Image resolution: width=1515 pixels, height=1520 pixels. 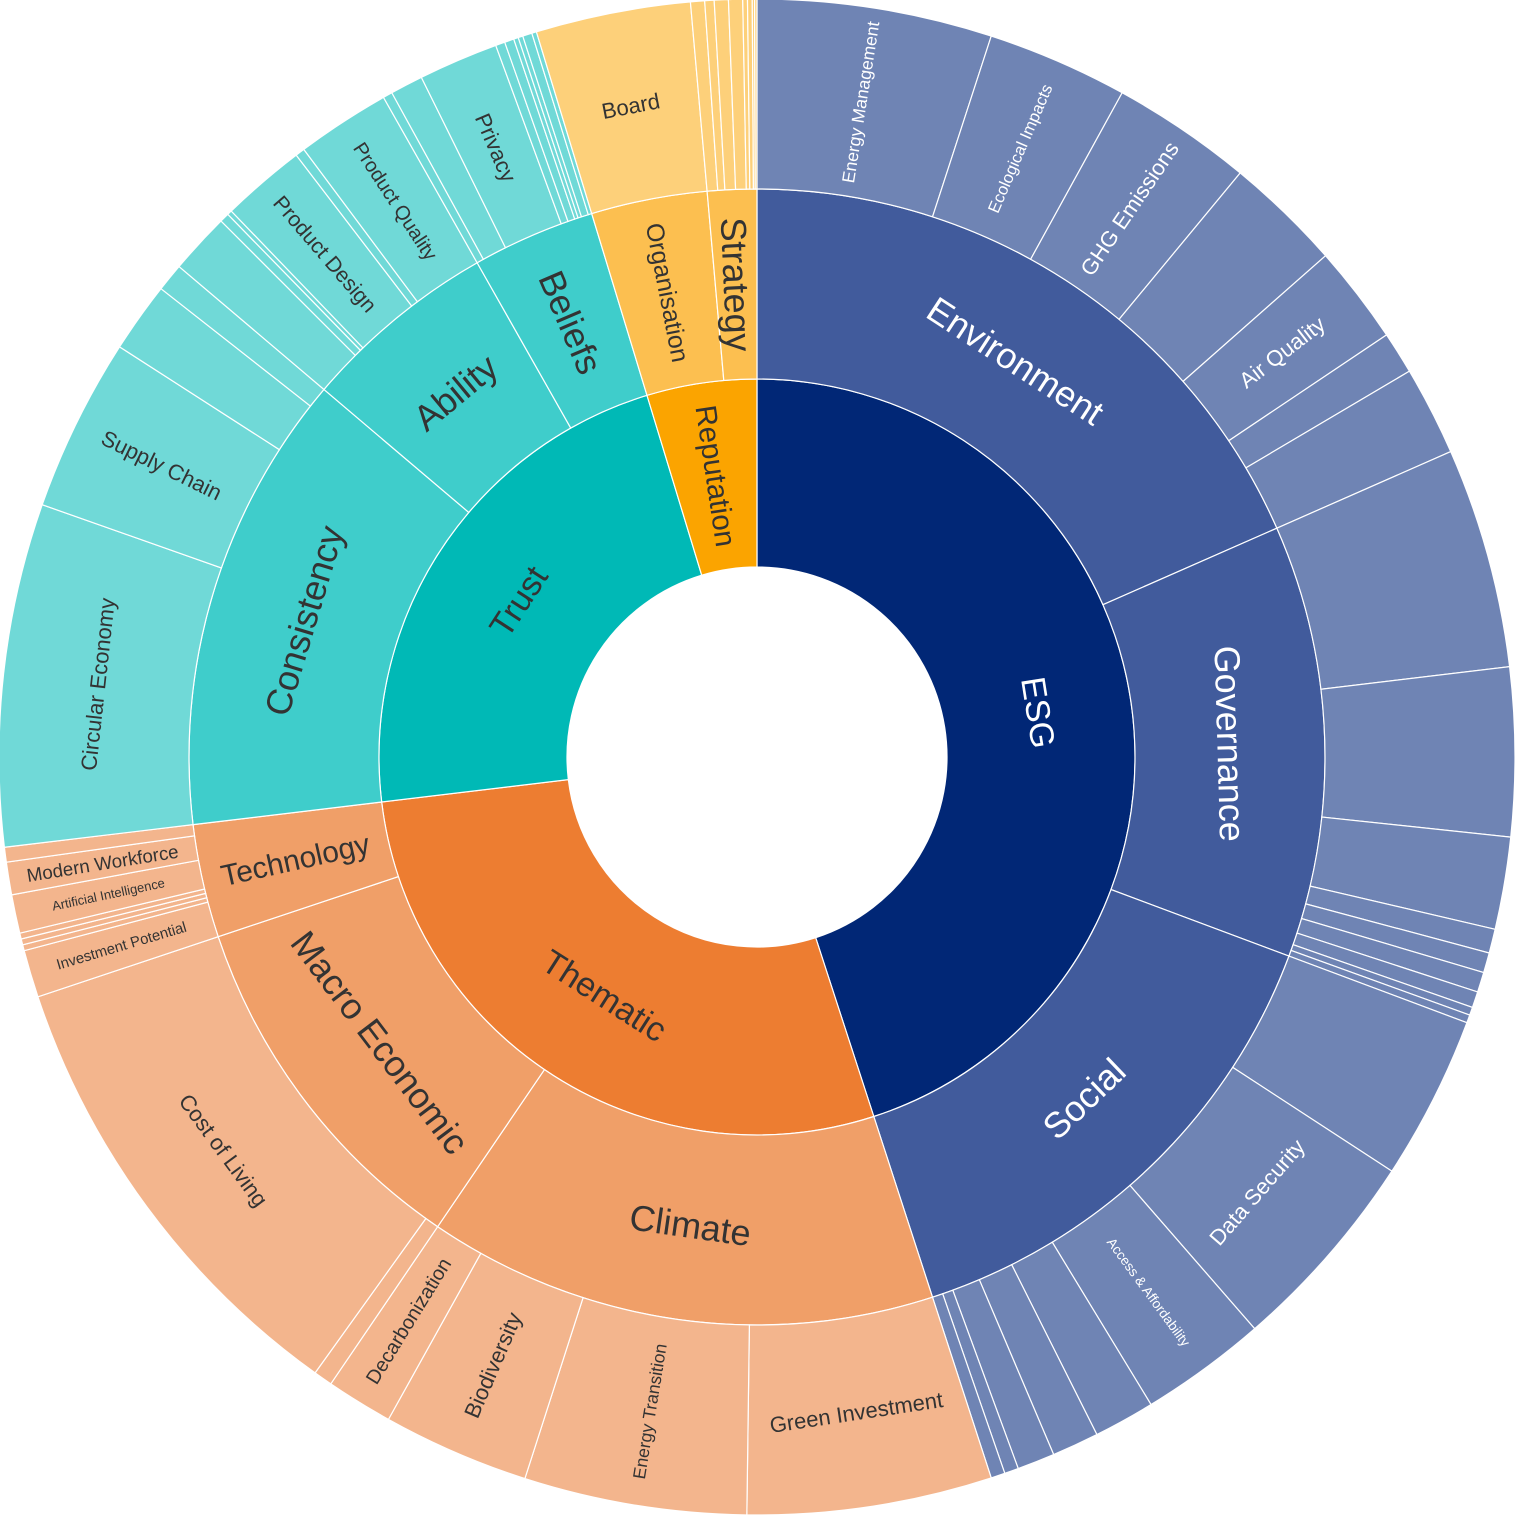 What do you see at coordinates (1230, 743) in the screenshot?
I see `label-governance: Governance` at bounding box center [1230, 743].